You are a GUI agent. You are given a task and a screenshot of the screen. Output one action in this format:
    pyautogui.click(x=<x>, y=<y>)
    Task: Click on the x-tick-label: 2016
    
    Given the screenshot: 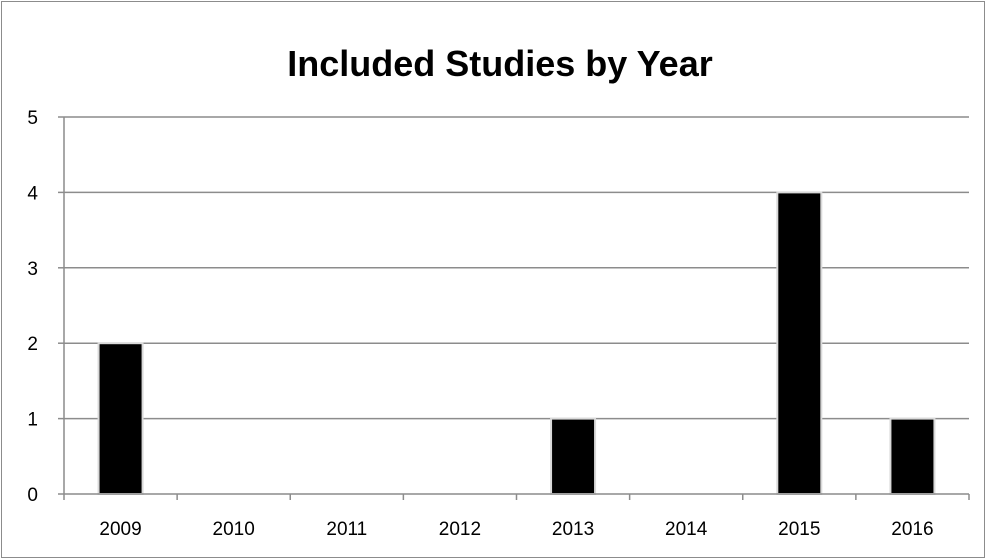 What is the action you would take?
    pyautogui.click(x=912, y=529)
    